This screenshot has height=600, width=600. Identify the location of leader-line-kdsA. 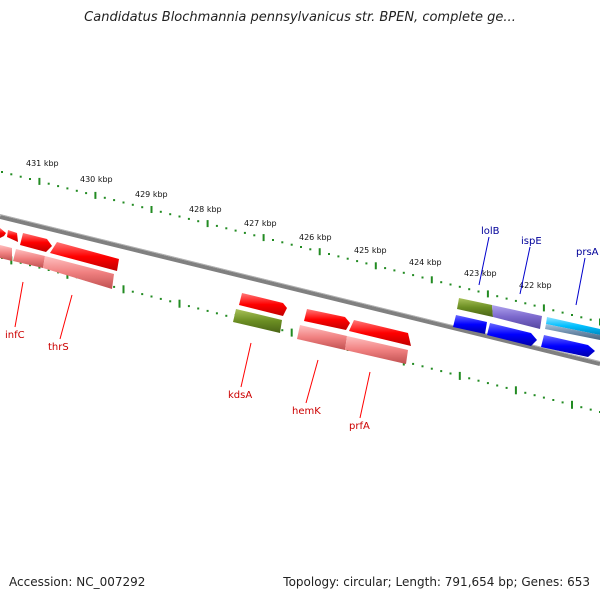
(246, 365).